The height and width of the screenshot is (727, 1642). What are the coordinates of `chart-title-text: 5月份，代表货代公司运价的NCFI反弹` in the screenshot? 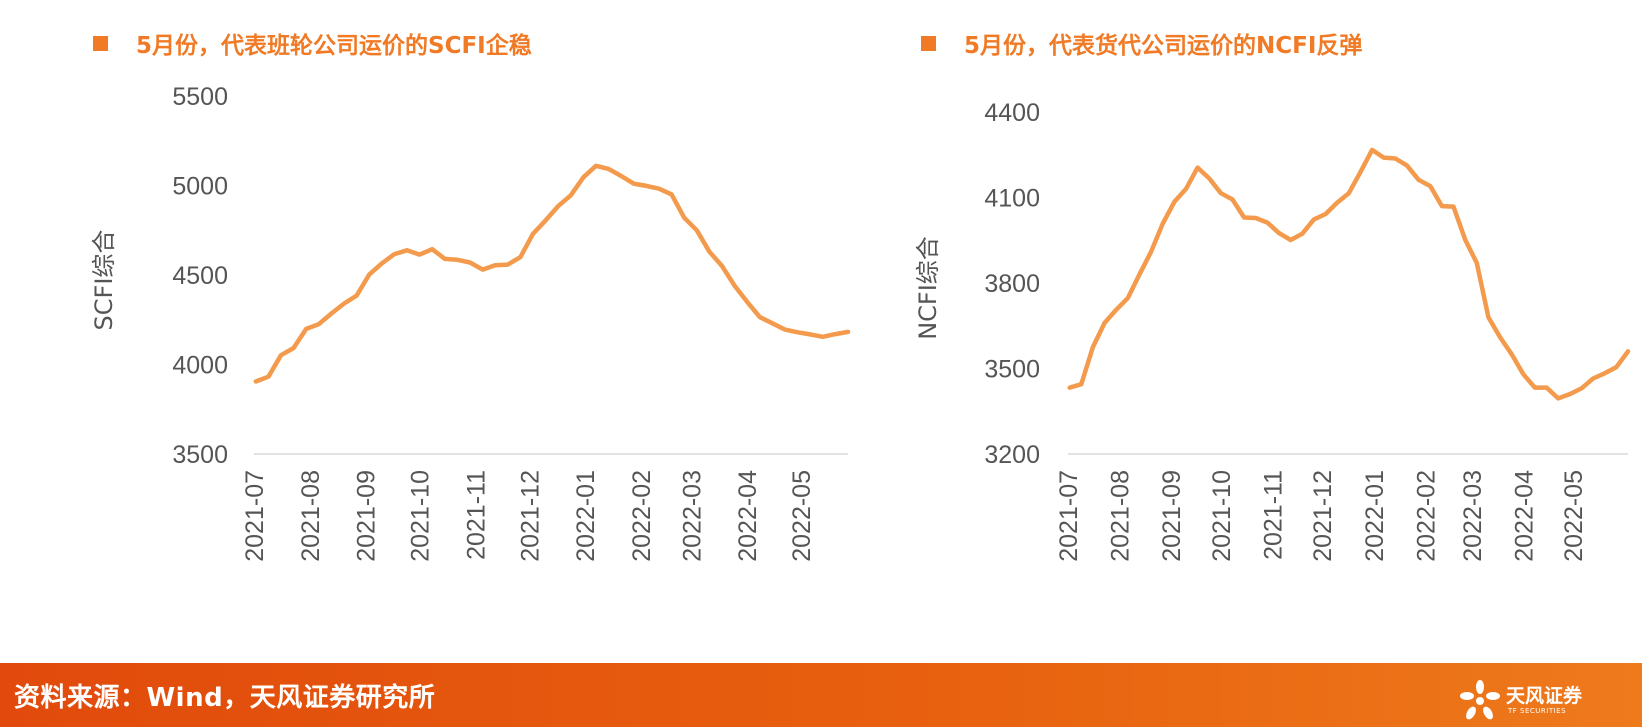 It's located at (1163, 46).